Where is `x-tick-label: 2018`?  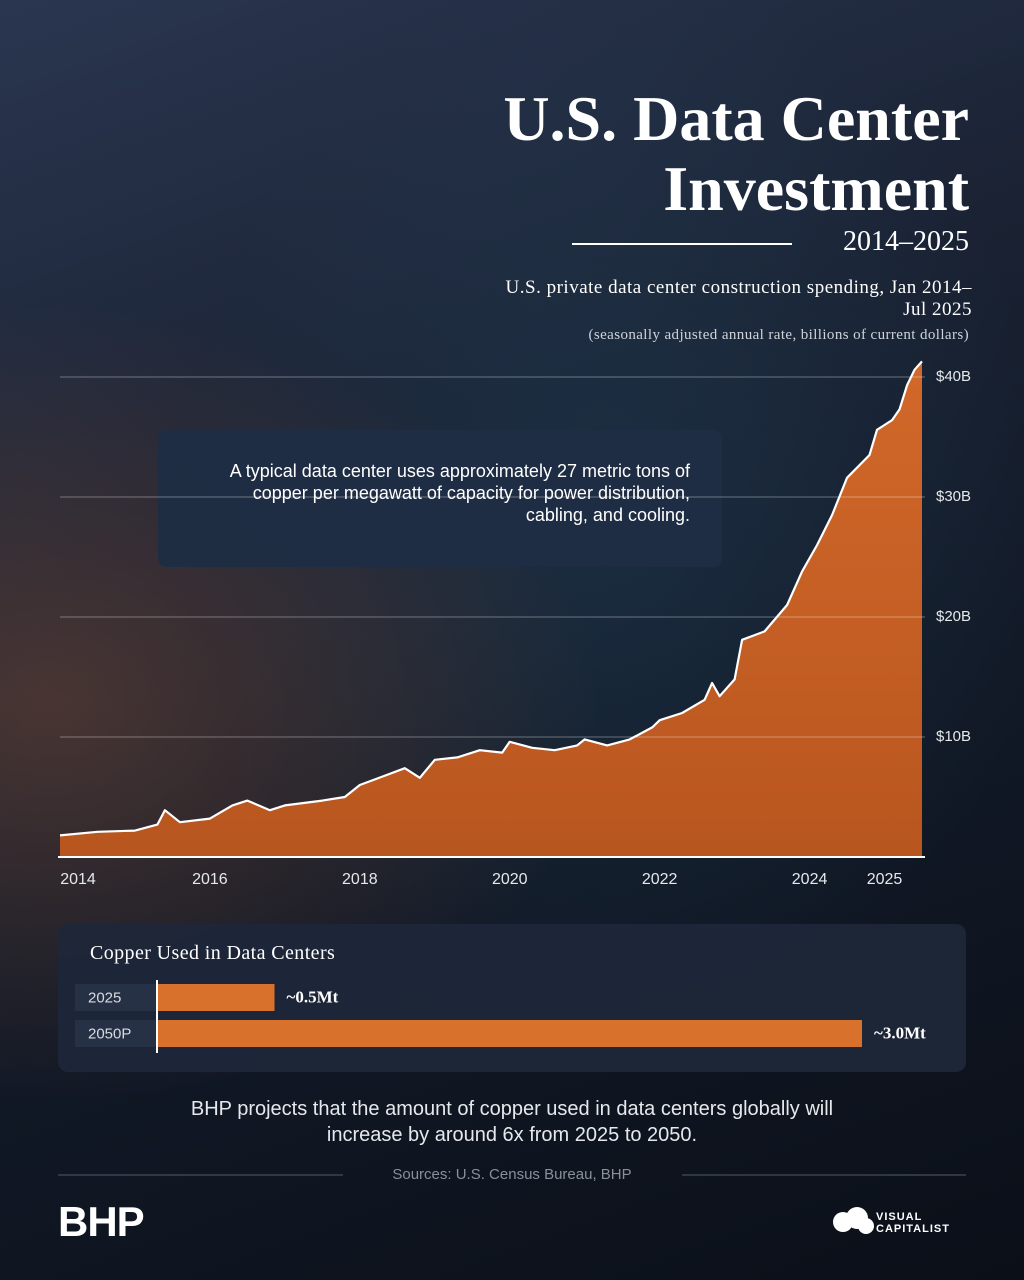
x-tick-label: 2018 is located at coordinates (360, 879).